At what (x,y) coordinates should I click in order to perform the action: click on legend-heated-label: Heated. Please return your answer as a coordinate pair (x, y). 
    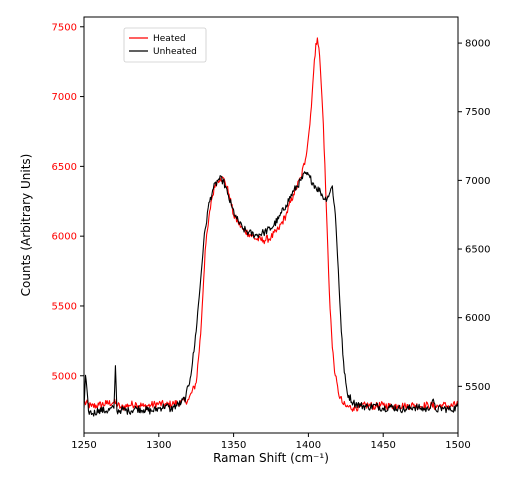
    Looking at the image, I should click on (169, 39).